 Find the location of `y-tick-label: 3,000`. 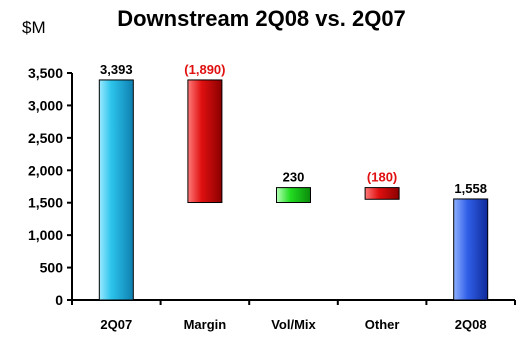

y-tick-label: 3,000 is located at coordinates (45, 105).